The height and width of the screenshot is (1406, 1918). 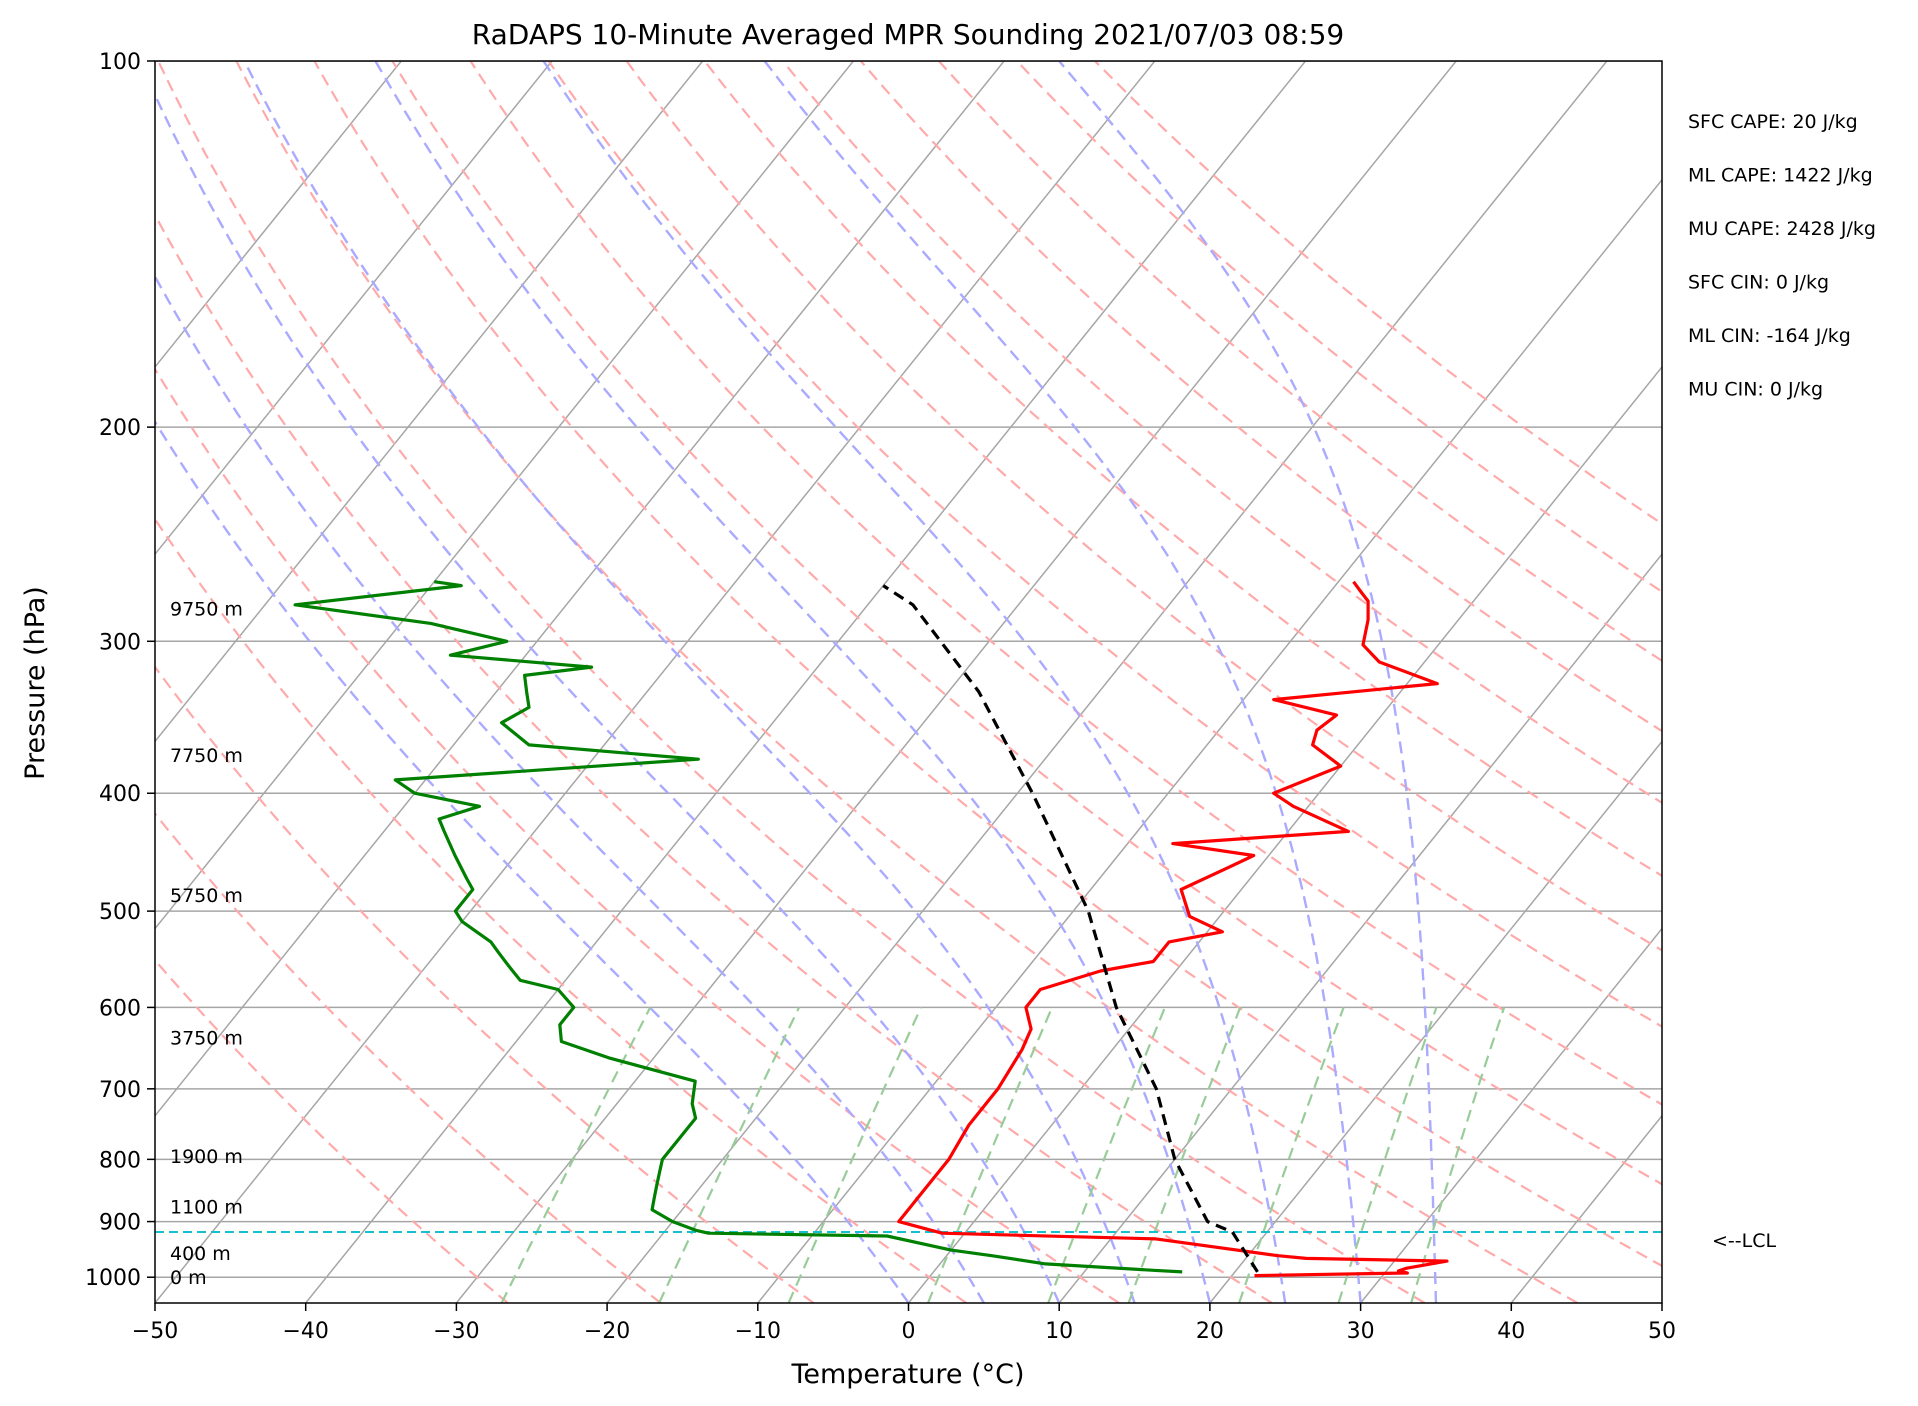 What do you see at coordinates (206, 1208) in the screenshot?
I see `height-label: 1100 m` at bounding box center [206, 1208].